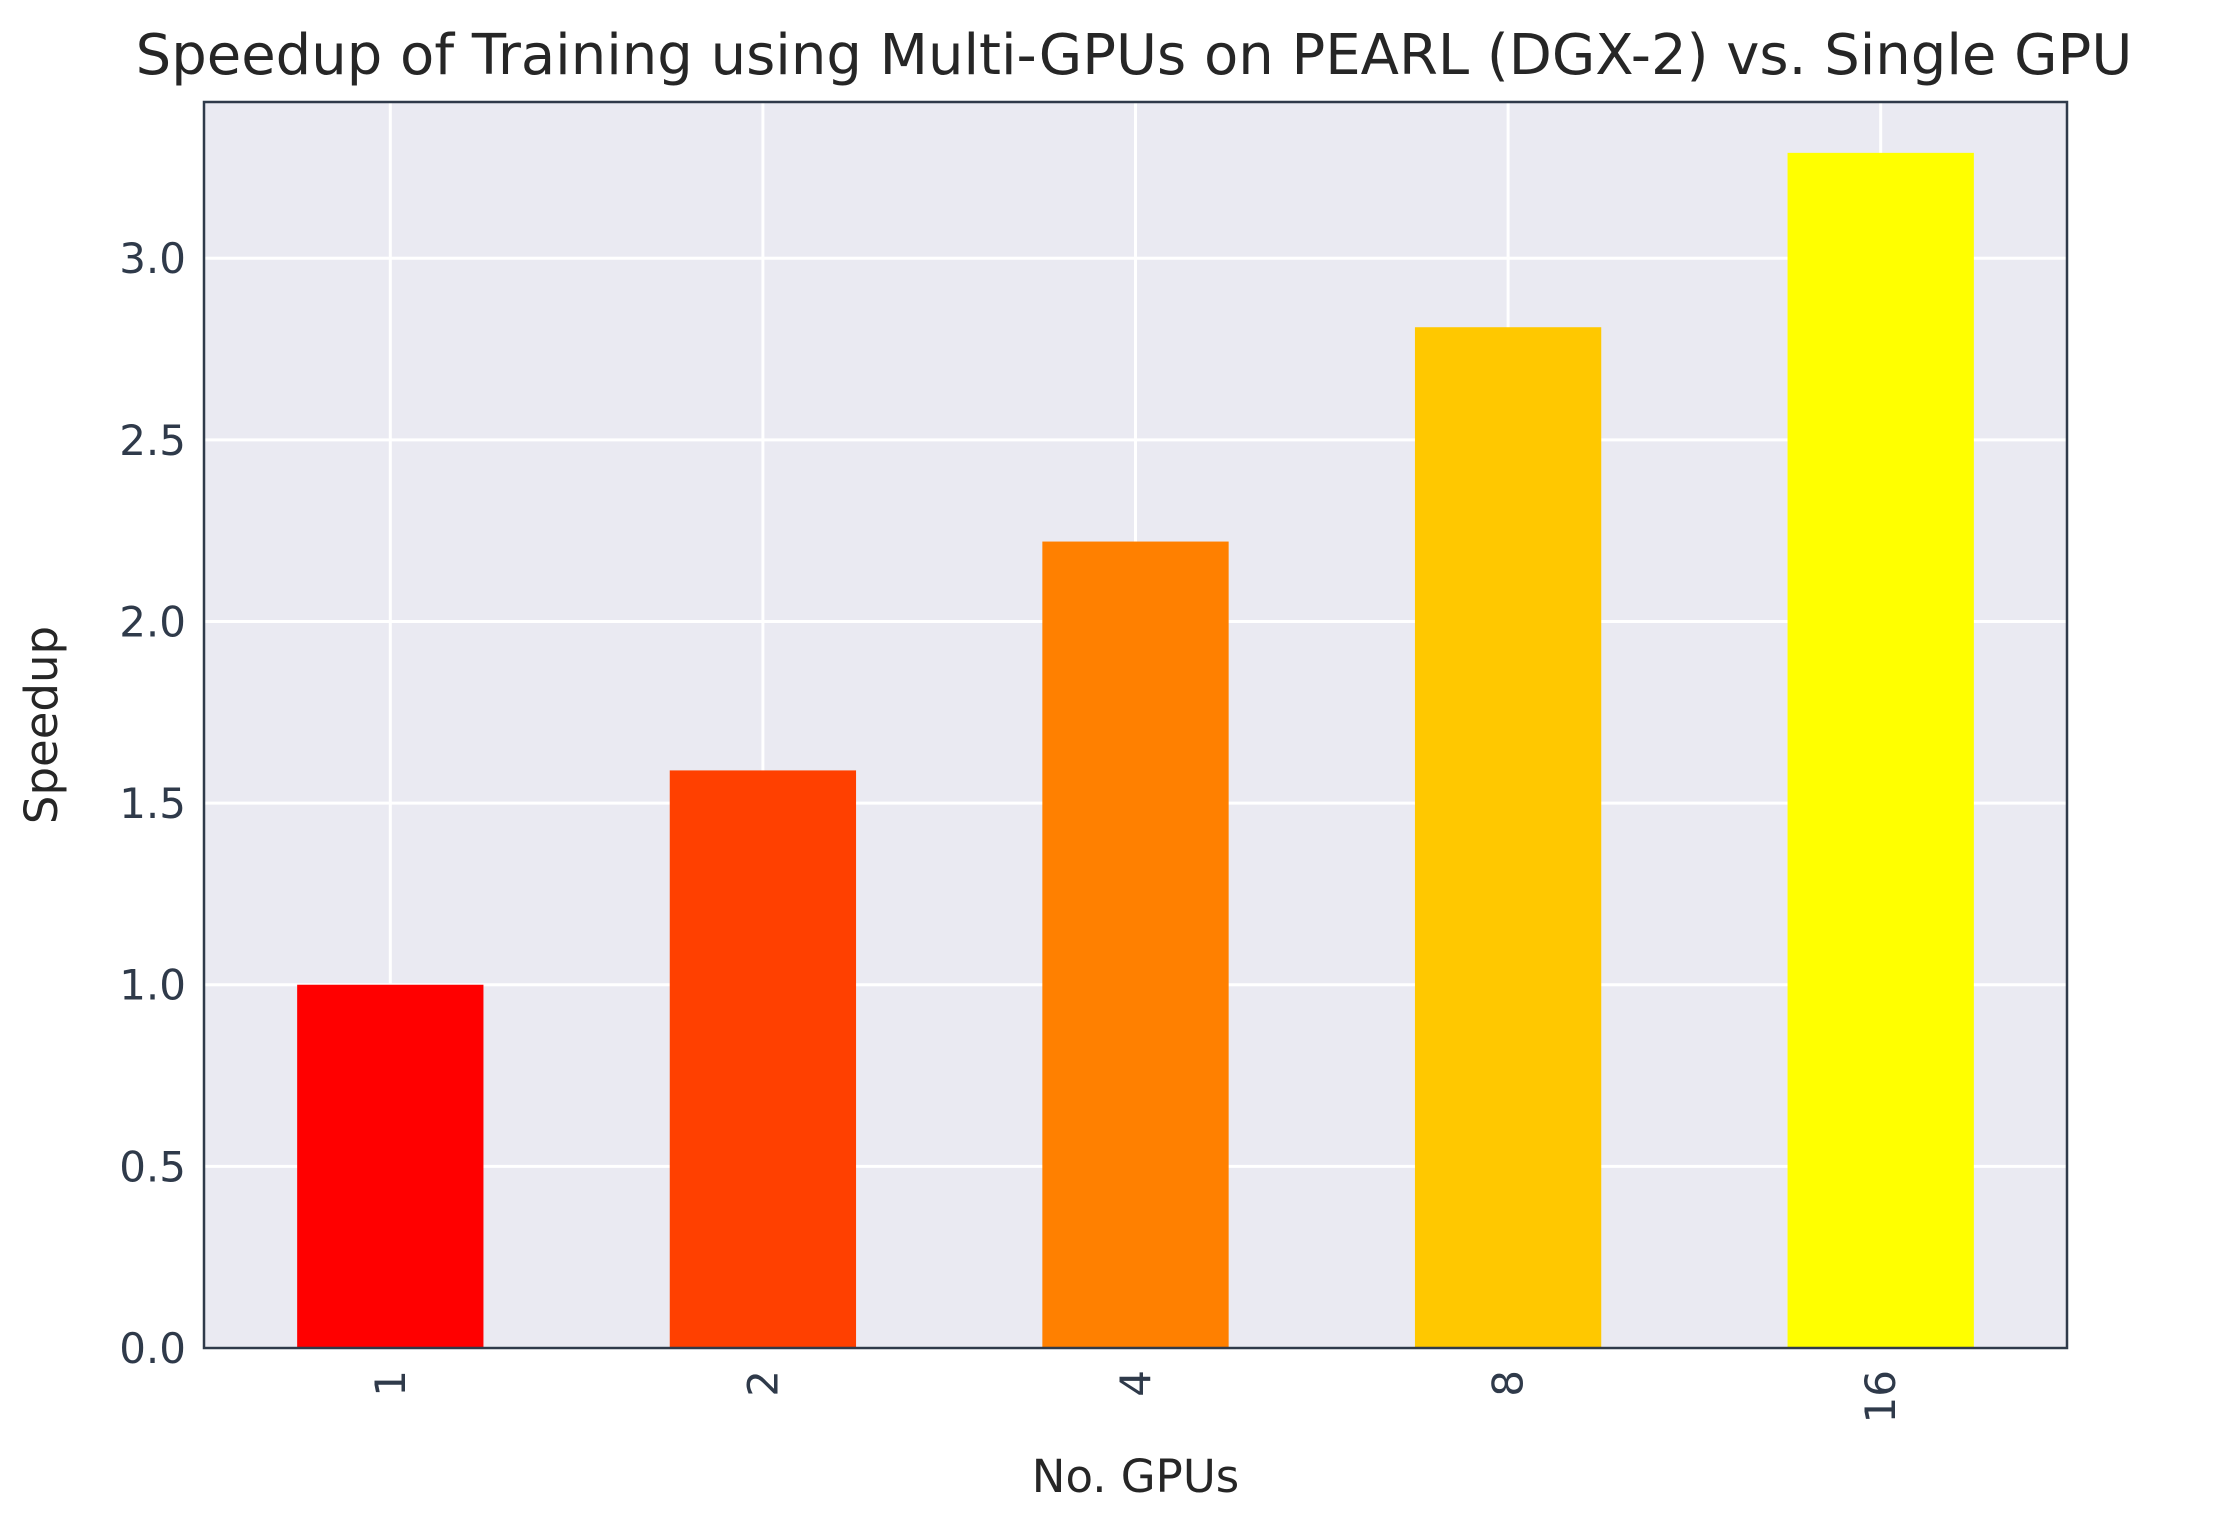 This screenshot has height=1534, width=2237. Describe the element at coordinates (762, 1383) in the screenshot. I see `x-tick-label: 2` at that location.